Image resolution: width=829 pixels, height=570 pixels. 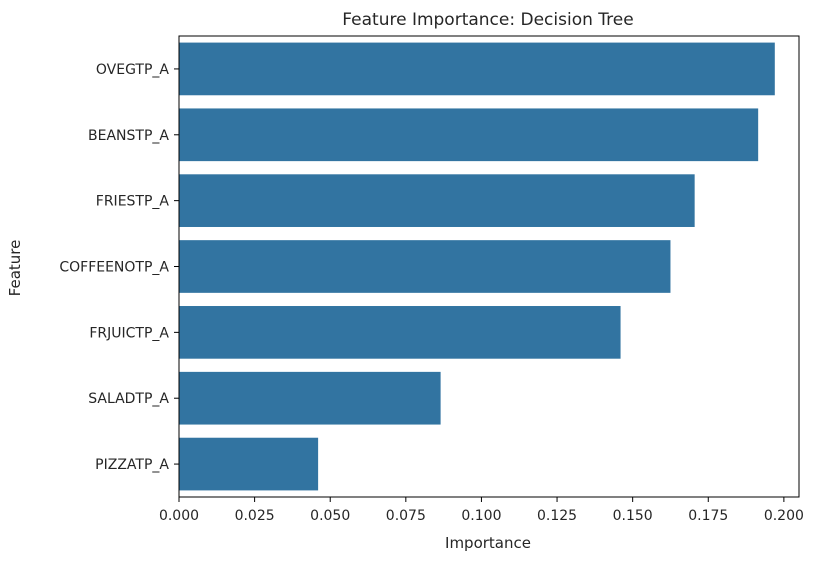 I want to click on y-tick-label: COFFEENOTP_A, so click(x=114, y=268).